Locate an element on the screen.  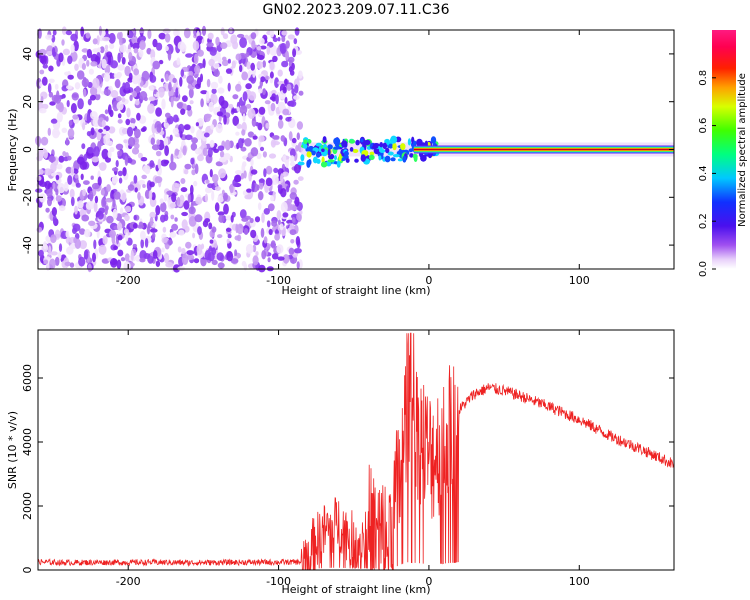
x-tick-label: 0 is located at coordinates (428, 581).